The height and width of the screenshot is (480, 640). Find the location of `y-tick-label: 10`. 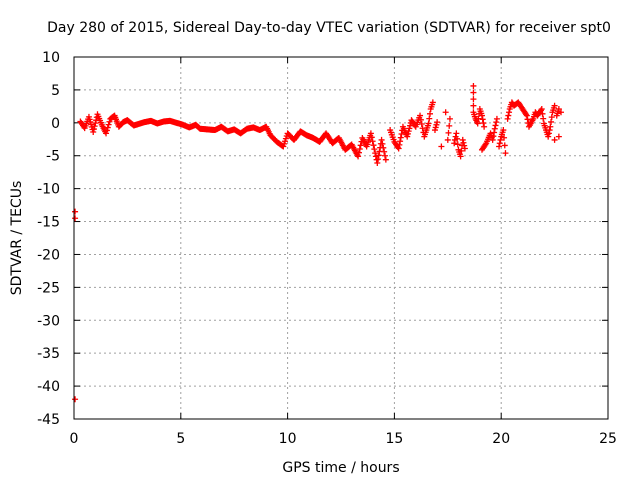

y-tick-label: 10 is located at coordinates (51, 58).